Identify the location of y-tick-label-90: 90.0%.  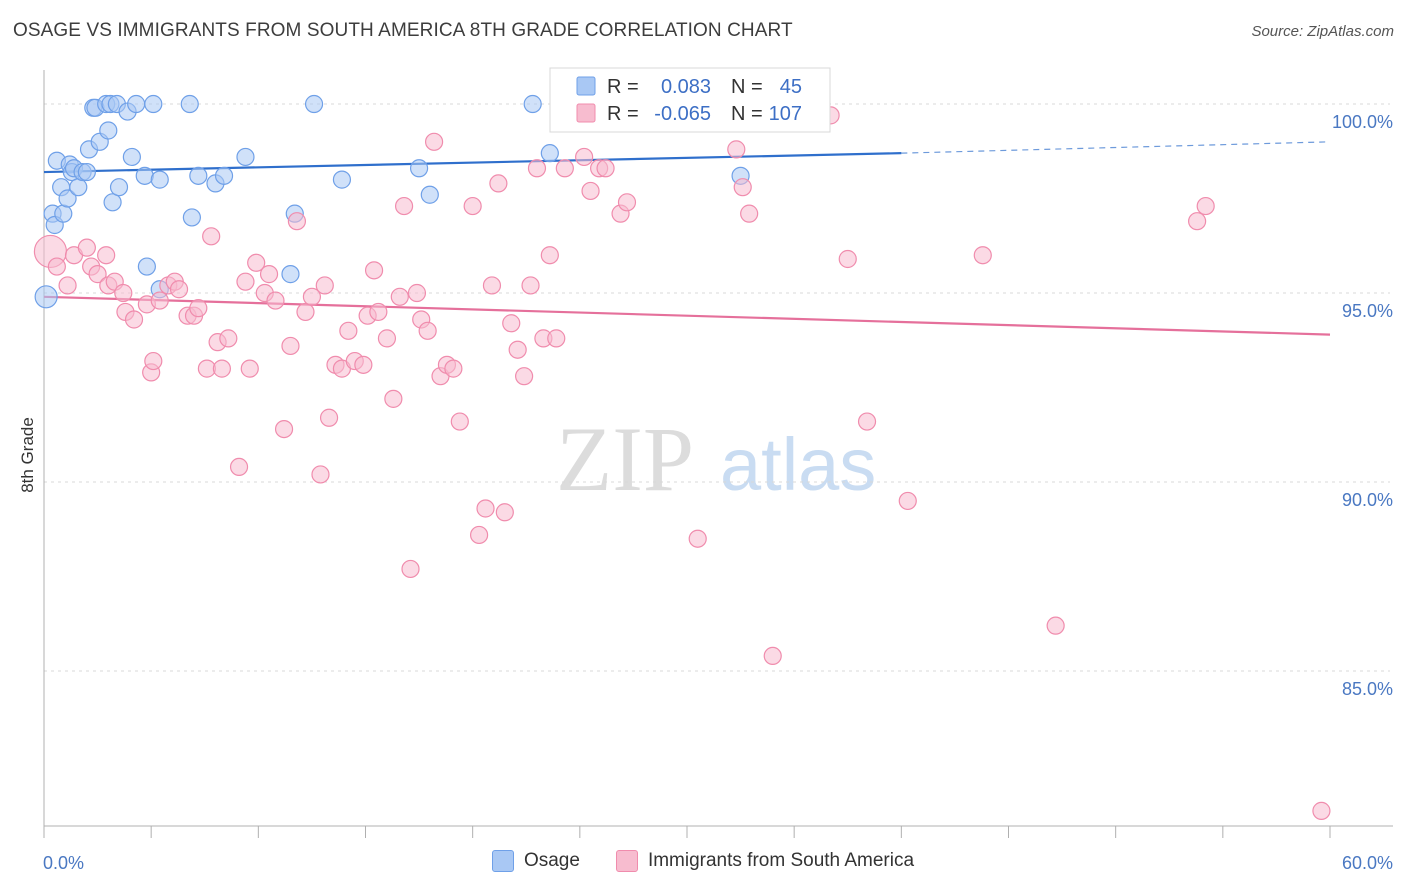
(1367, 500).